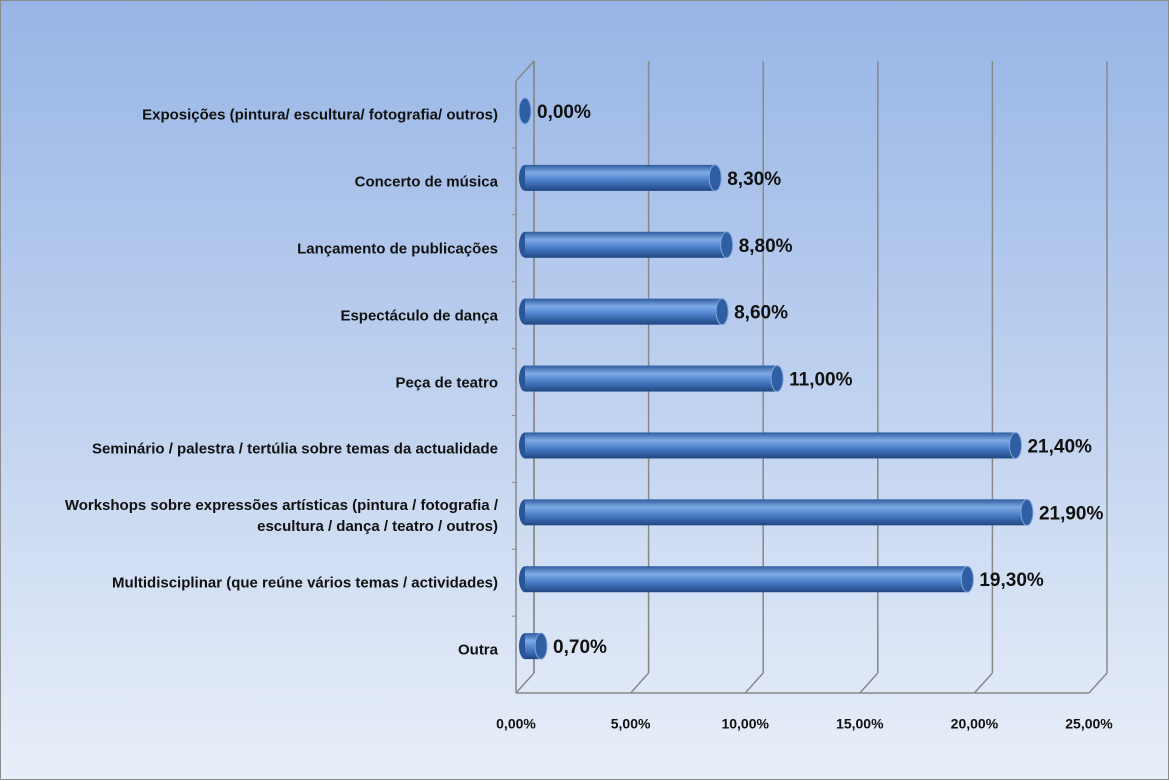  Describe the element at coordinates (446, 383) in the screenshot. I see `y-tick-label: Peça de teatro` at that location.